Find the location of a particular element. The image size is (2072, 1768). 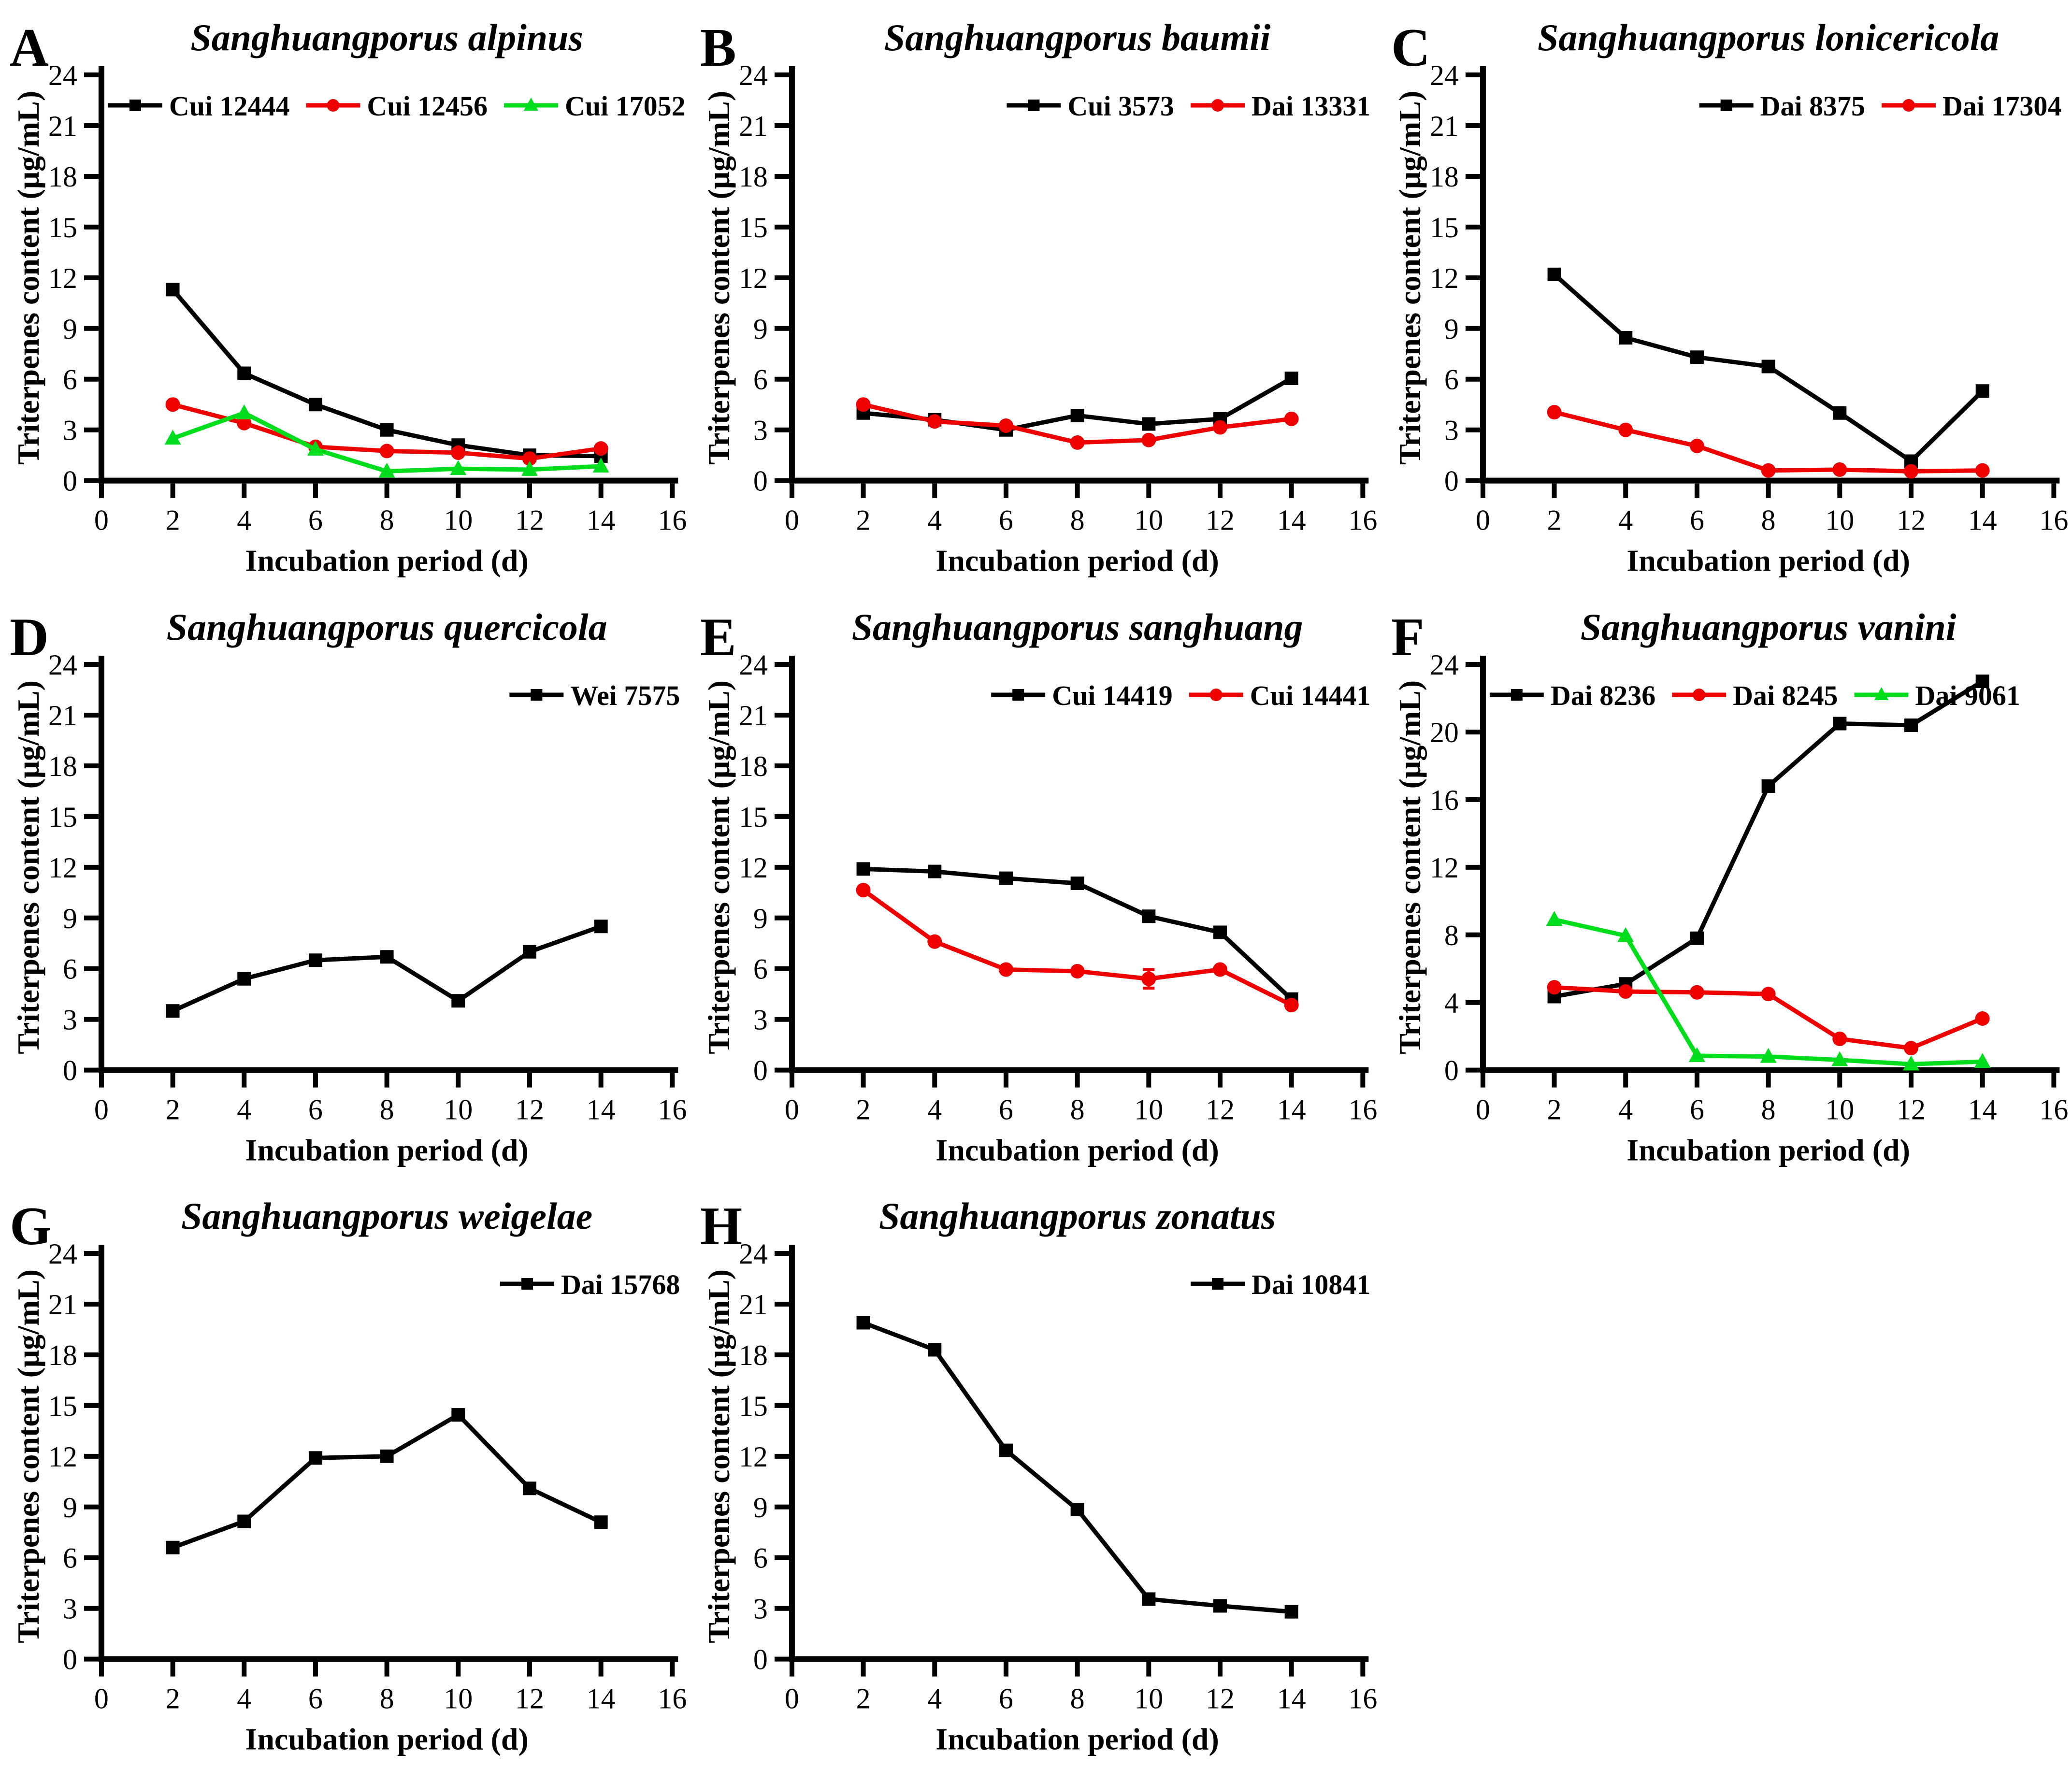

x-axis-title: Incubation period (d) is located at coordinates (386, 1150).